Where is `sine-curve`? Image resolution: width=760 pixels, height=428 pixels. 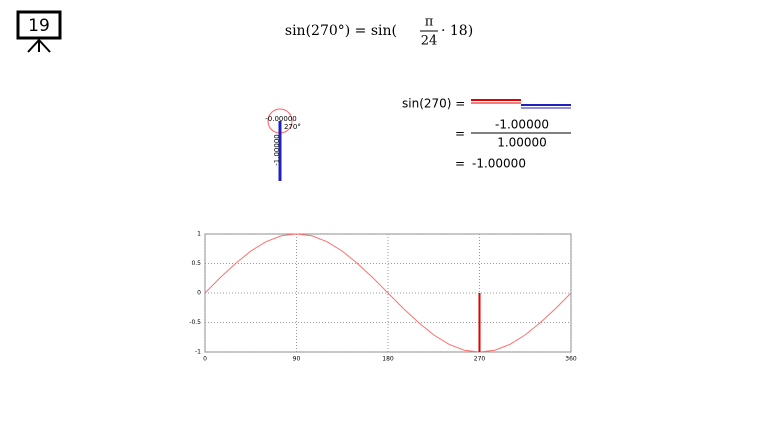
sine-curve is located at coordinates (388, 293).